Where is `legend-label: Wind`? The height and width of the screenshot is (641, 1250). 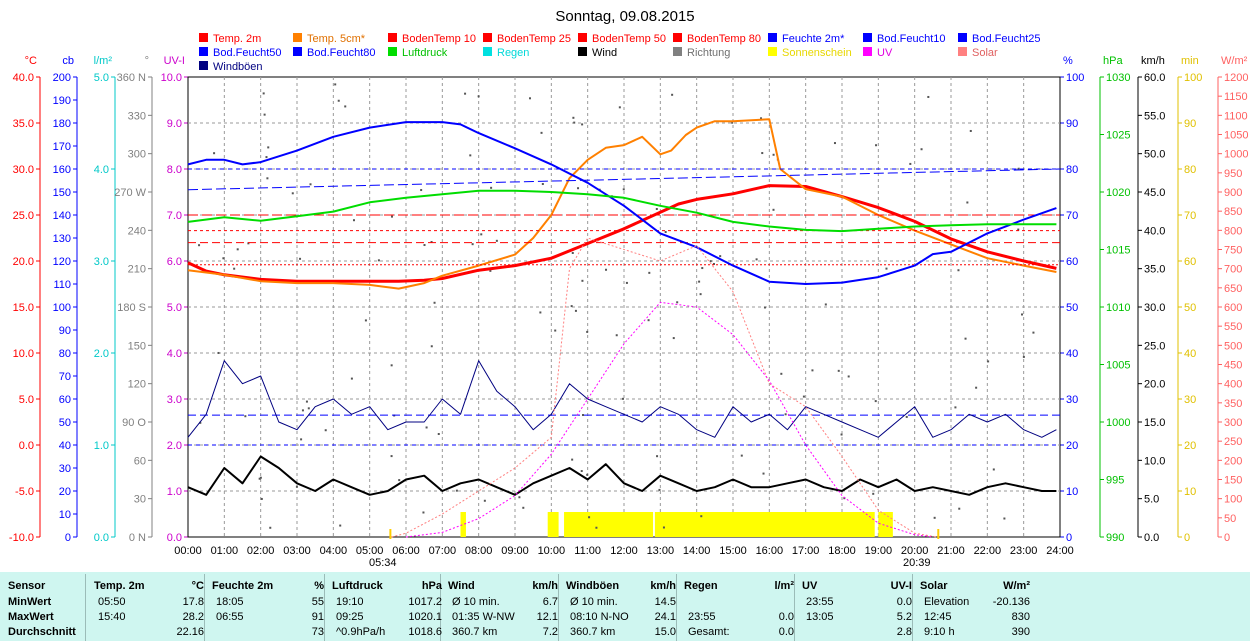 legend-label: Wind is located at coordinates (604, 53).